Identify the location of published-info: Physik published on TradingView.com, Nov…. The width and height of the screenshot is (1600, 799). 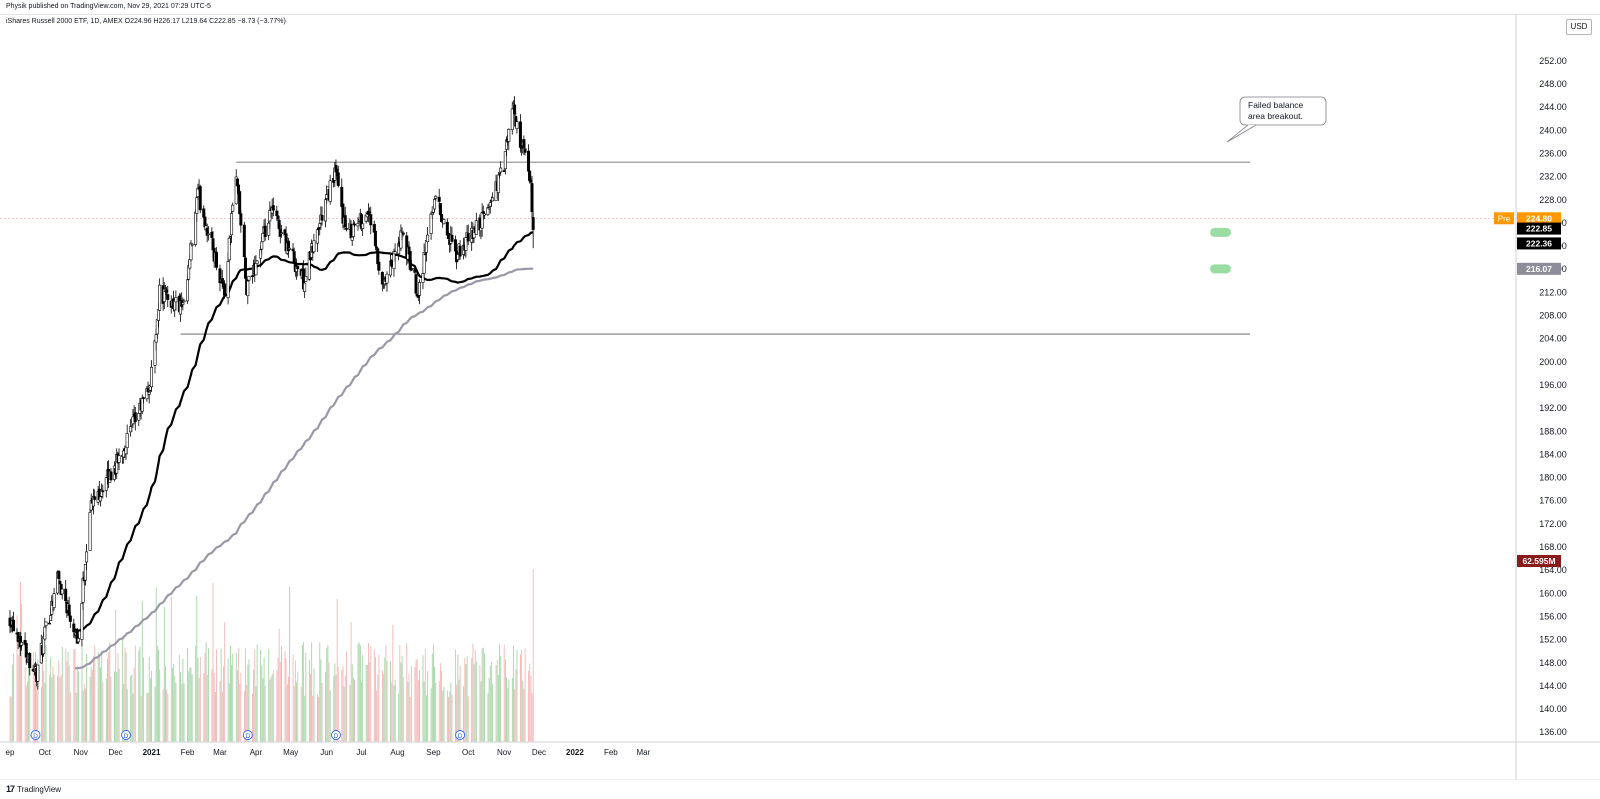
(108, 6).